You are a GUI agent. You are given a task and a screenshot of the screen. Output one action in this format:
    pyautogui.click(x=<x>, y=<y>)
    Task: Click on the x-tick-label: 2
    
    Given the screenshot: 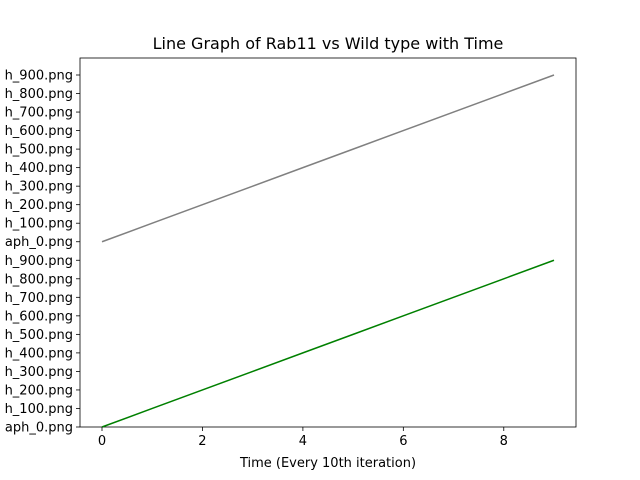 What is the action you would take?
    pyautogui.click(x=202, y=441)
    